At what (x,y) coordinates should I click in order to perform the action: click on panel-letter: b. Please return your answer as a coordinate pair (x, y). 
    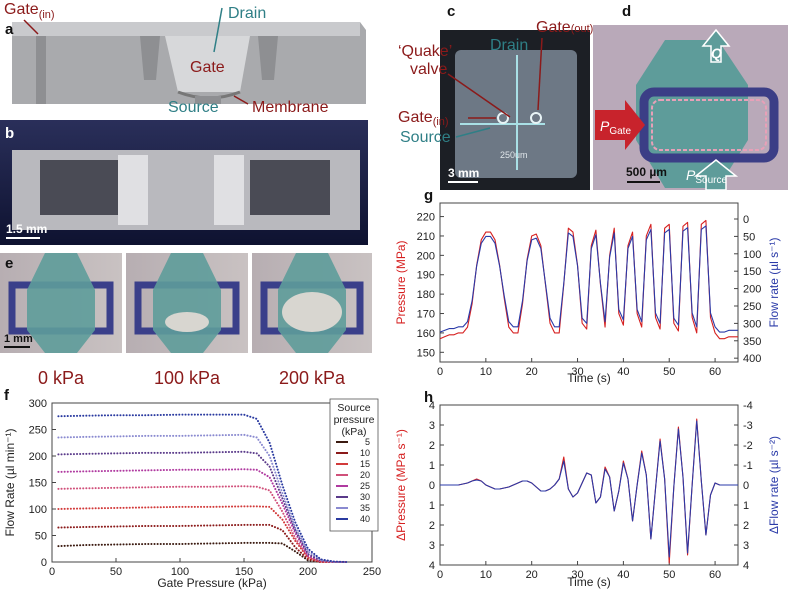
    Looking at the image, I should click on (9, 133).